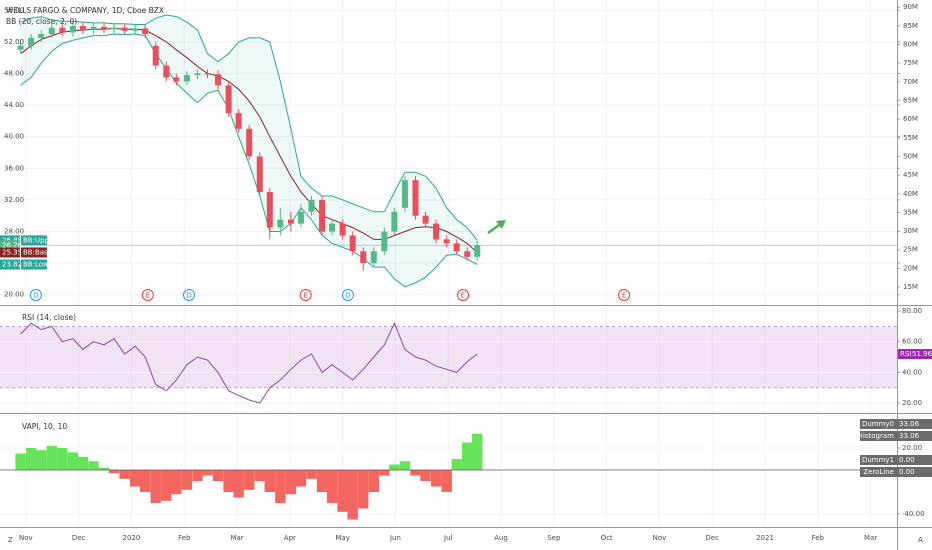 The height and width of the screenshot is (550, 932). Describe the element at coordinates (607, 538) in the screenshot. I see `x-tick-label: Oct` at that location.